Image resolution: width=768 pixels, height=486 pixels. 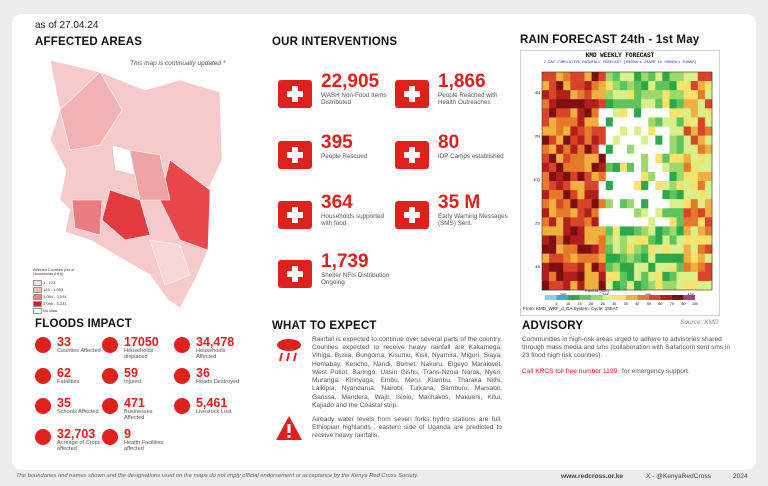 I want to click on forecast-title: KMD WEEKLY FORECAST, so click(x=620, y=55).